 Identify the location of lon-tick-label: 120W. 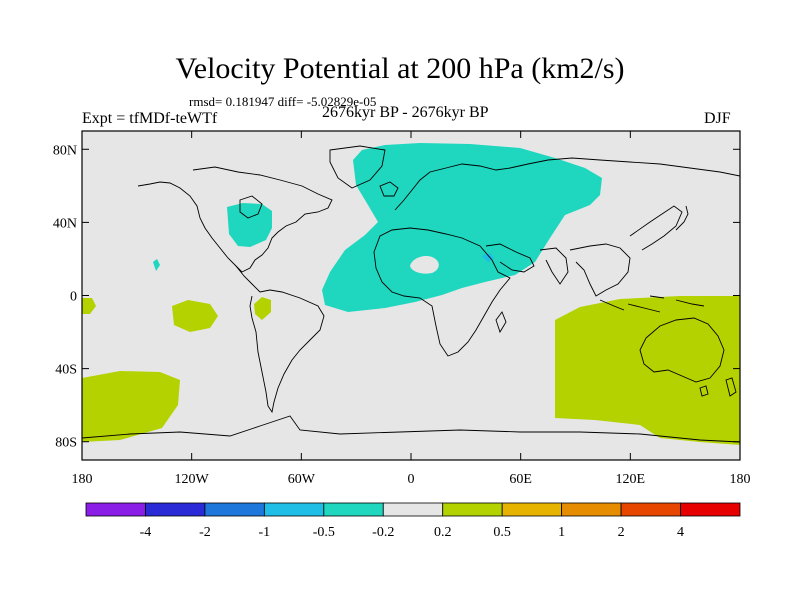
(192, 479).